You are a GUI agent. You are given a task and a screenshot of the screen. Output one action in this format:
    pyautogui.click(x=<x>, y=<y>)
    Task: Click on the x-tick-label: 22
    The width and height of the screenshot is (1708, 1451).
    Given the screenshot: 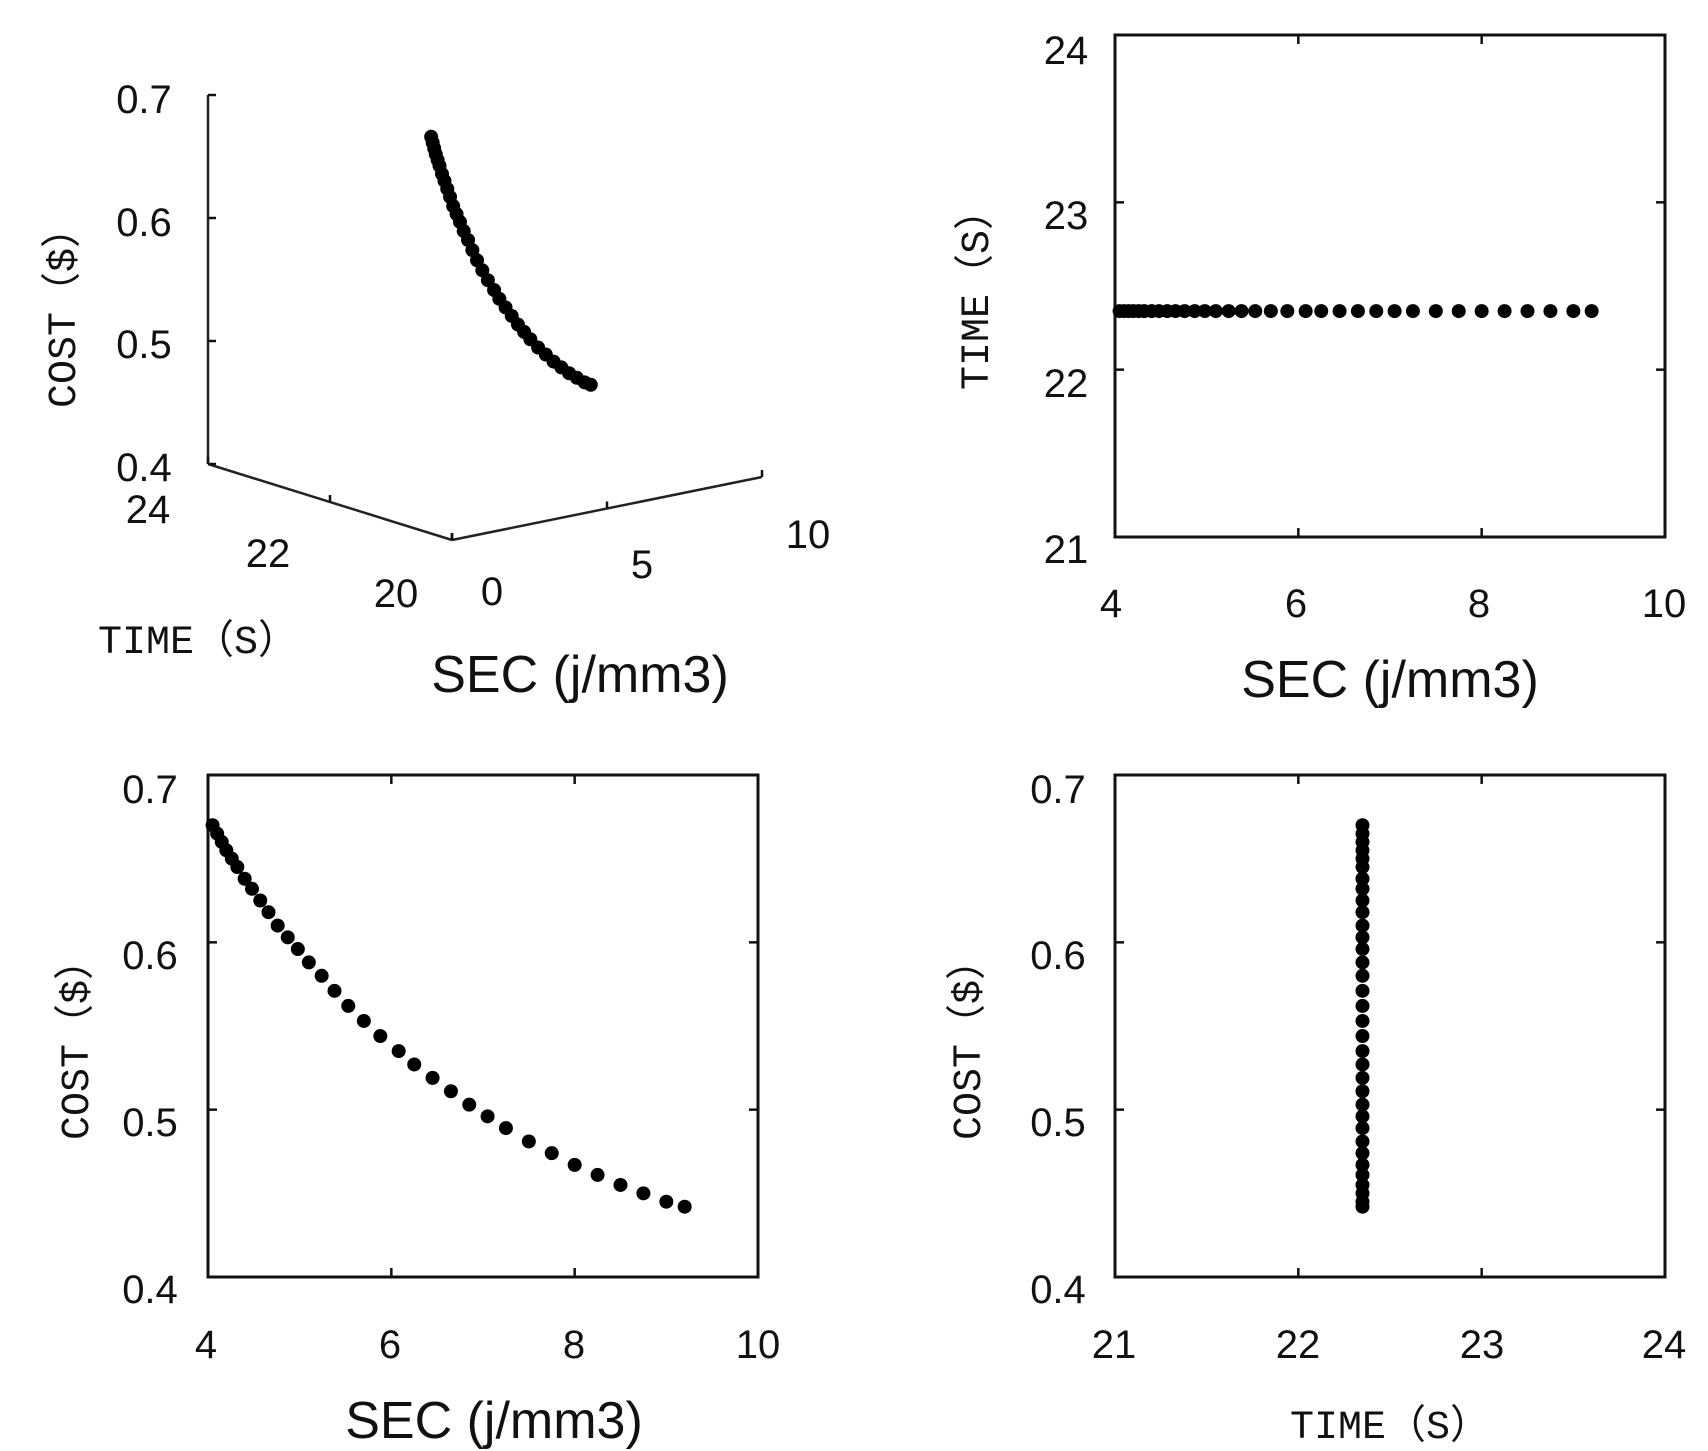 What is the action you would take?
    pyautogui.click(x=1298, y=1345)
    